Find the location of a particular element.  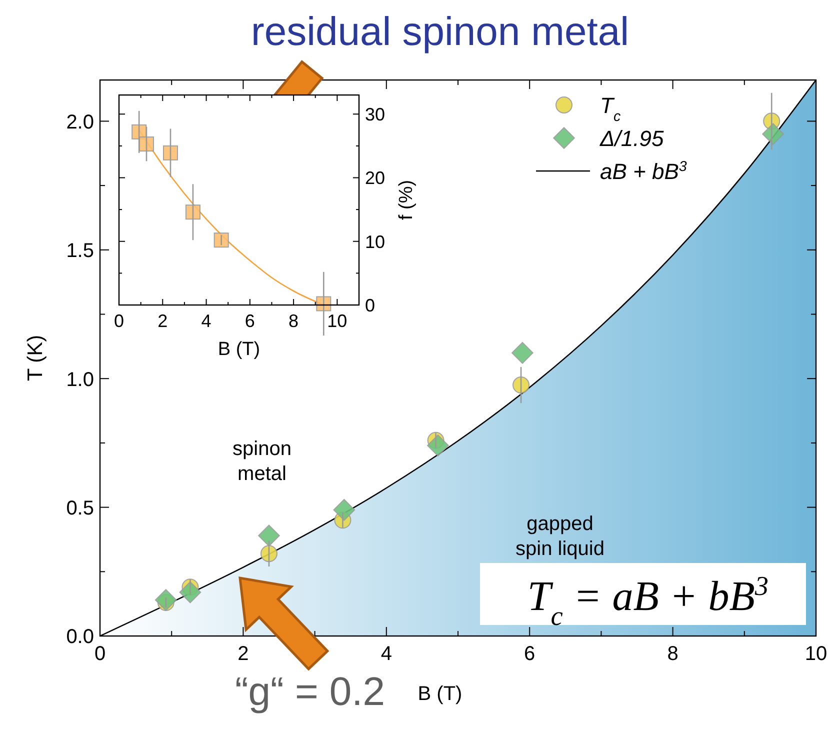

text: “g“ = 0.2 is located at coordinates (310, 692).